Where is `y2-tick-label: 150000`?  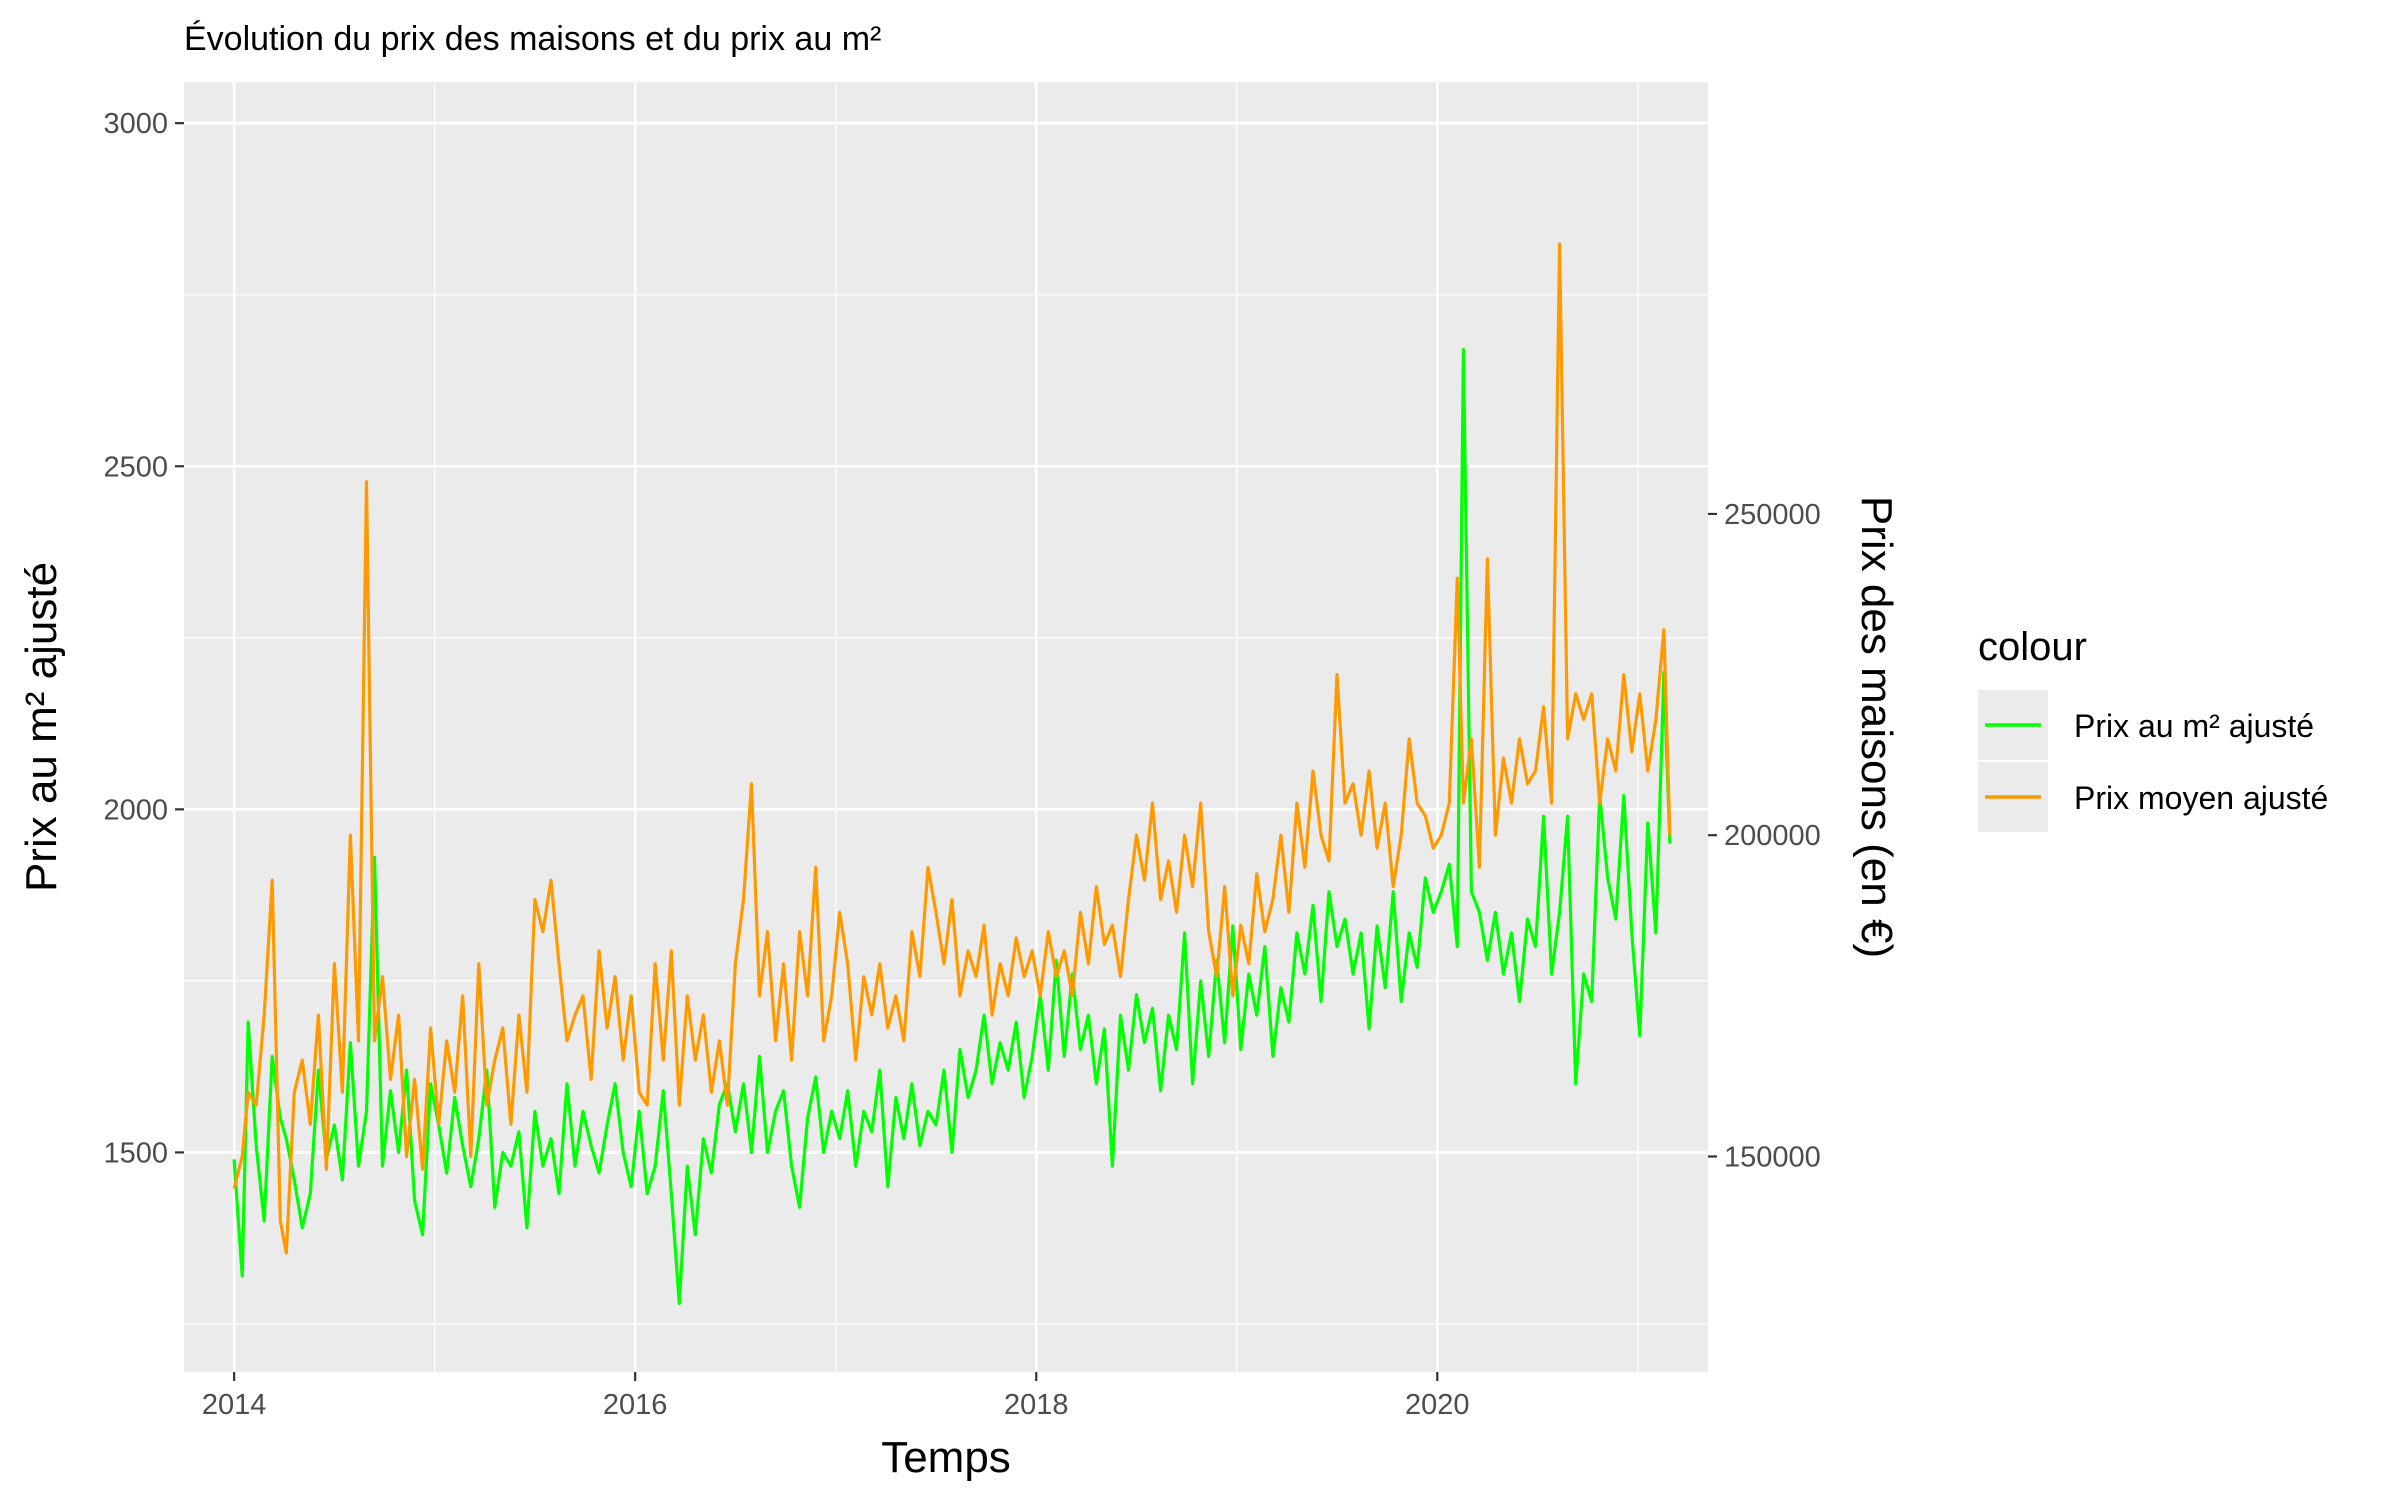 y2-tick-label: 150000 is located at coordinates (1772, 1157).